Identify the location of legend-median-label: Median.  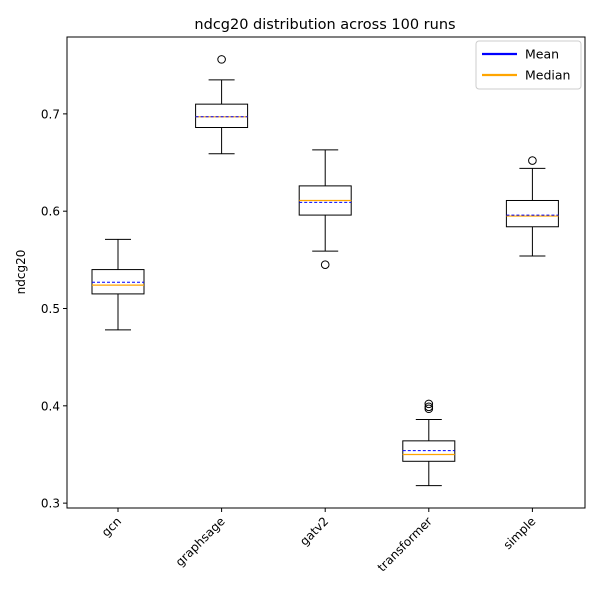
(547, 75).